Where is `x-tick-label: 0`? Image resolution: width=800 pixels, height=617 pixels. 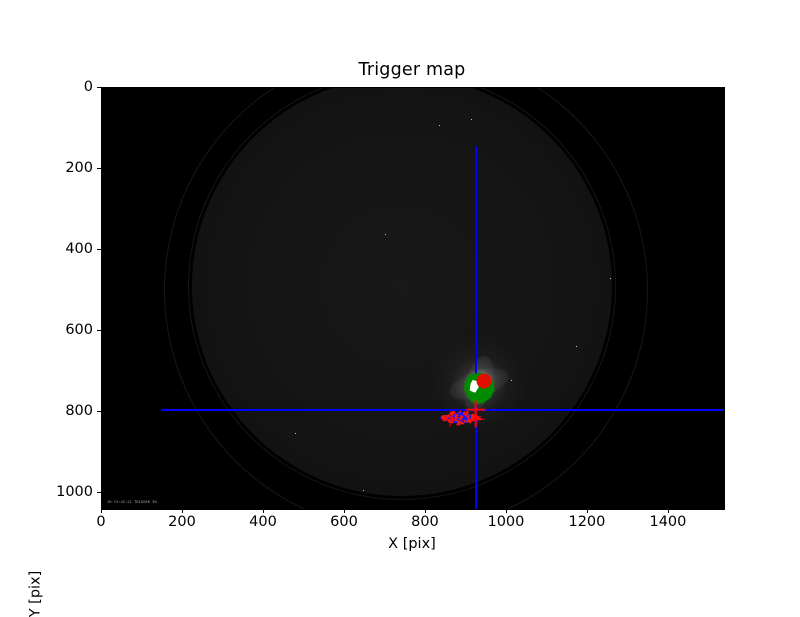 x-tick-label: 0 is located at coordinates (101, 522).